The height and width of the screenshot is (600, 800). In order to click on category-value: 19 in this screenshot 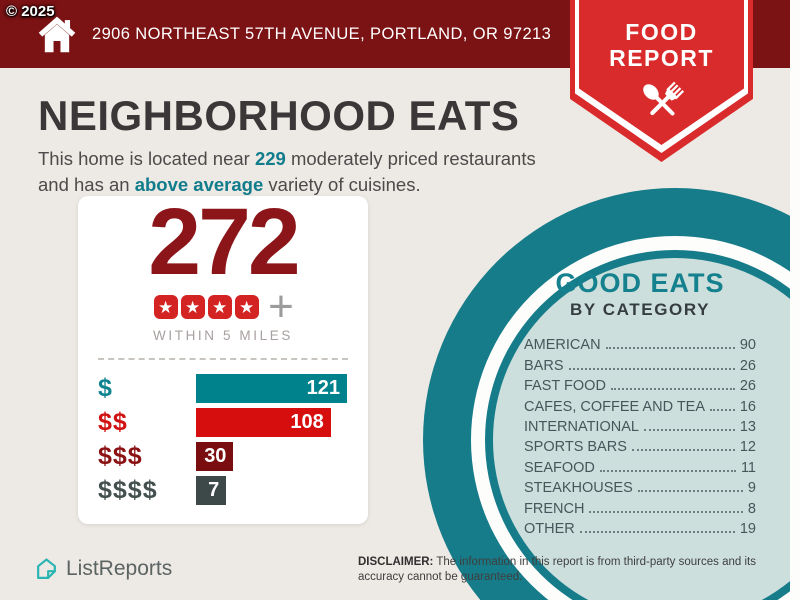, I will do `click(747, 528)`.